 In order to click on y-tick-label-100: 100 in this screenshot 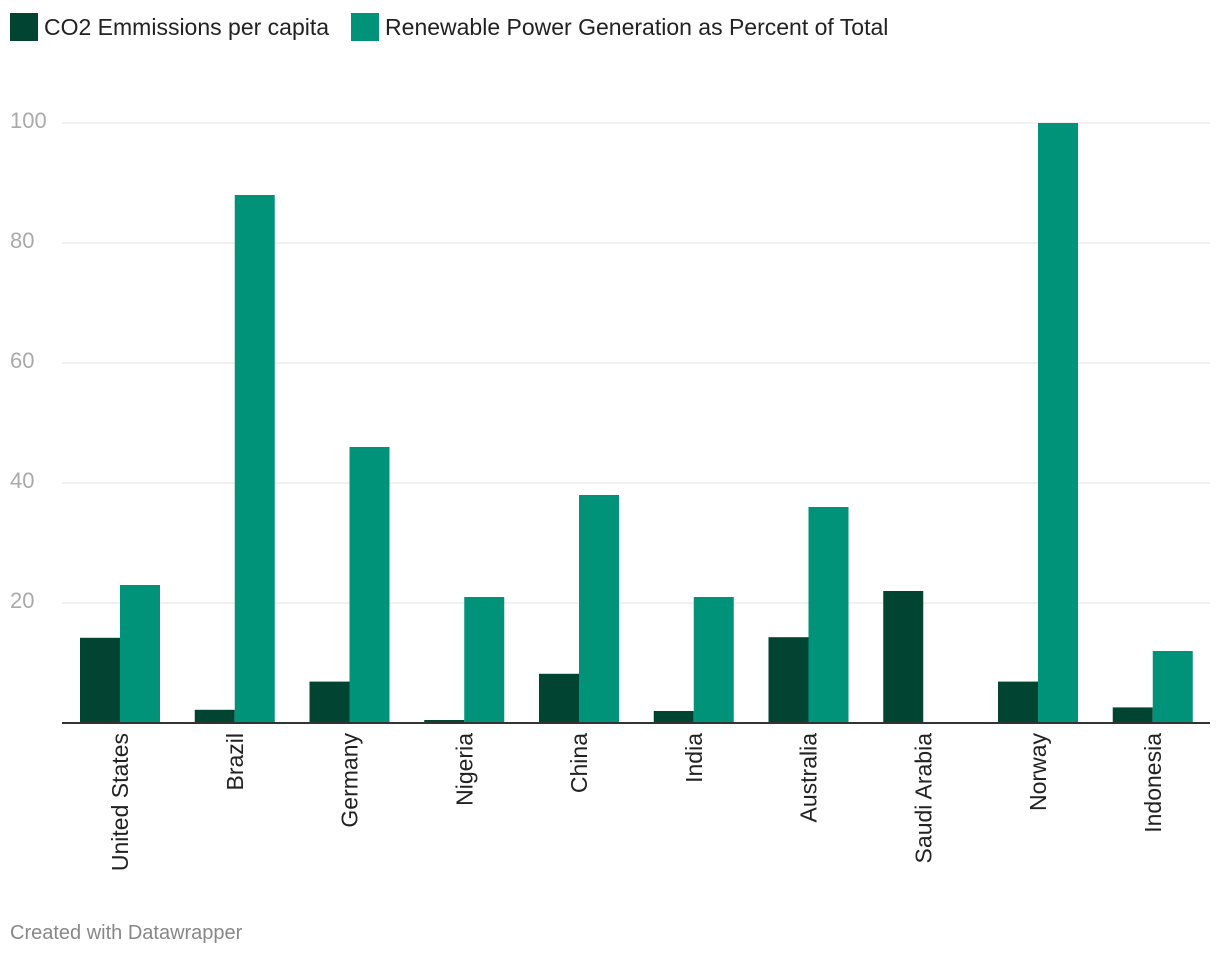, I will do `click(28, 120)`.